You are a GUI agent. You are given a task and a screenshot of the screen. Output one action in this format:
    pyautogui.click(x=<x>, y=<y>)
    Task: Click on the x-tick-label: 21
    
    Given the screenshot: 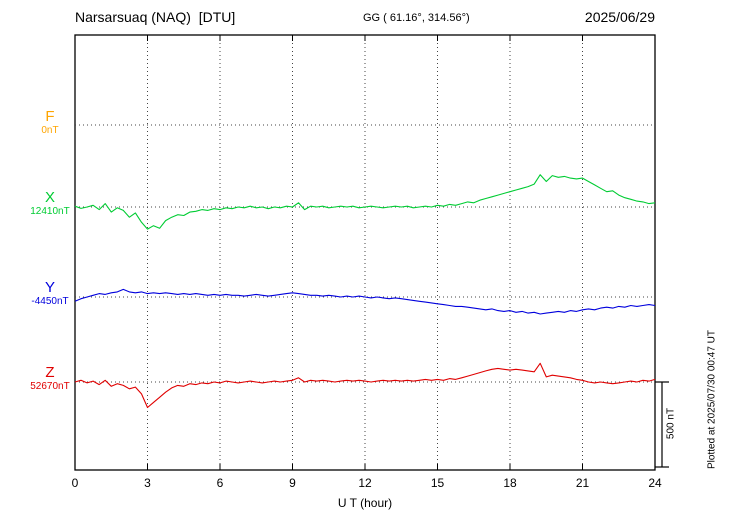 What is the action you would take?
    pyautogui.click(x=582, y=483)
    